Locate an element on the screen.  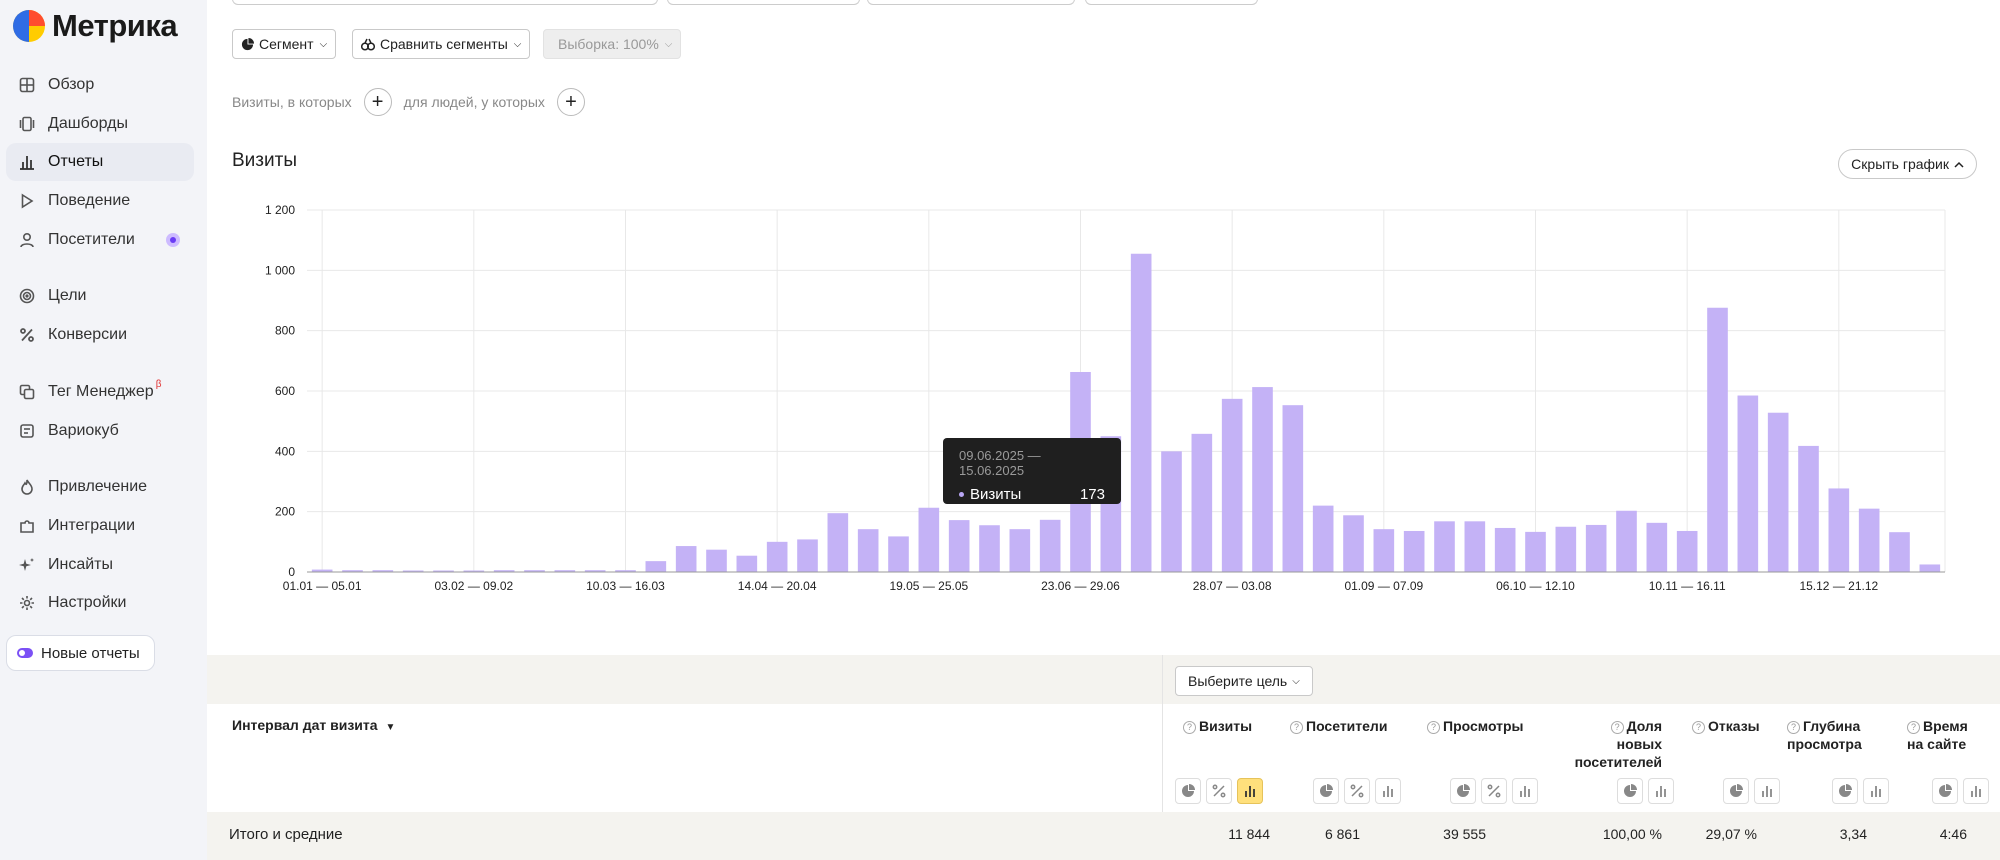
segment-button: Сегмент ⌵ is located at coordinates (284, 44).